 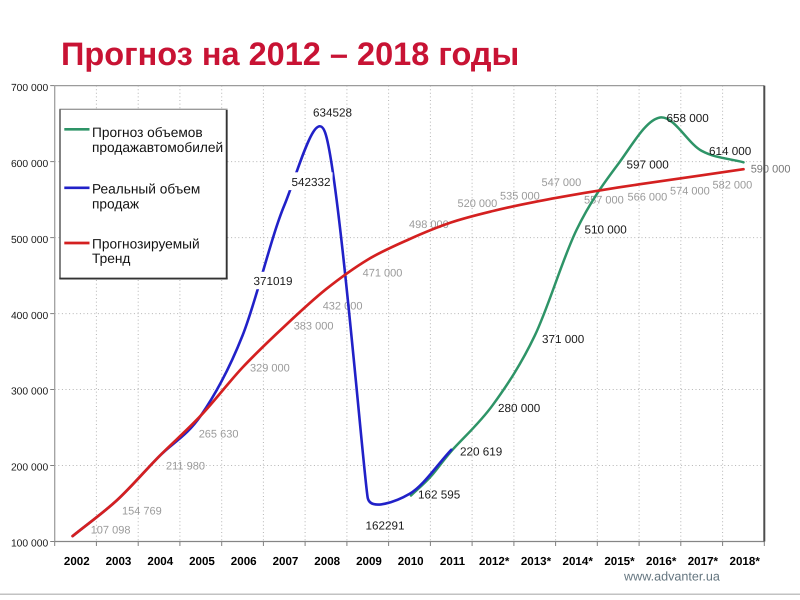 What do you see at coordinates (185, 467) in the screenshot?
I see `svg-text: 211 980` at bounding box center [185, 467].